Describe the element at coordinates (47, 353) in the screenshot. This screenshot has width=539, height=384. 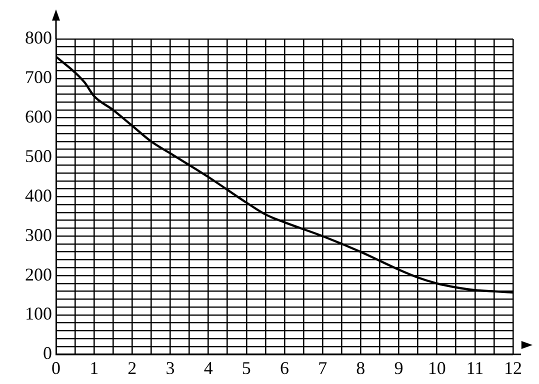
I see `y-tick-label: 0` at that location.